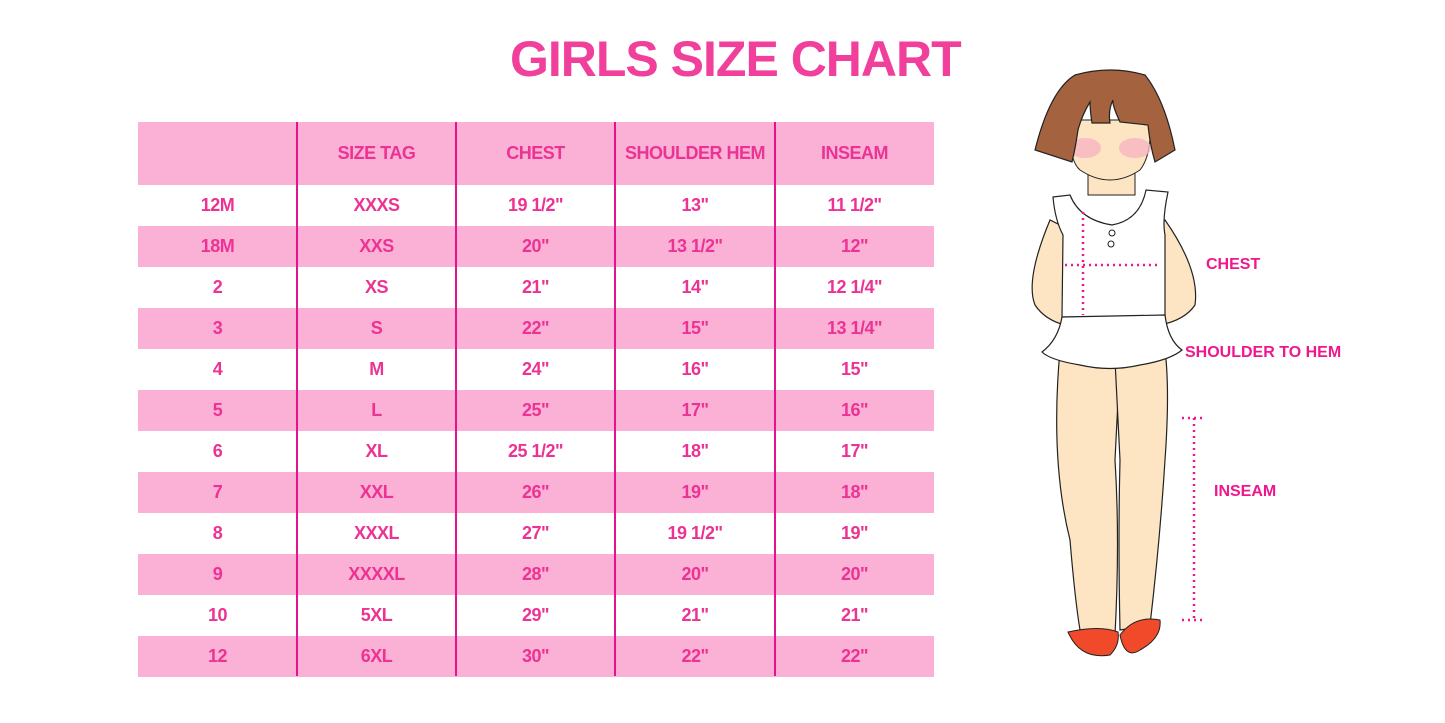 The width and height of the screenshot is (1445, 723). What do you see at coordinates (217, 287) in the screenshot?
I see `table-cell: 2` at bounding box center [217, 287].